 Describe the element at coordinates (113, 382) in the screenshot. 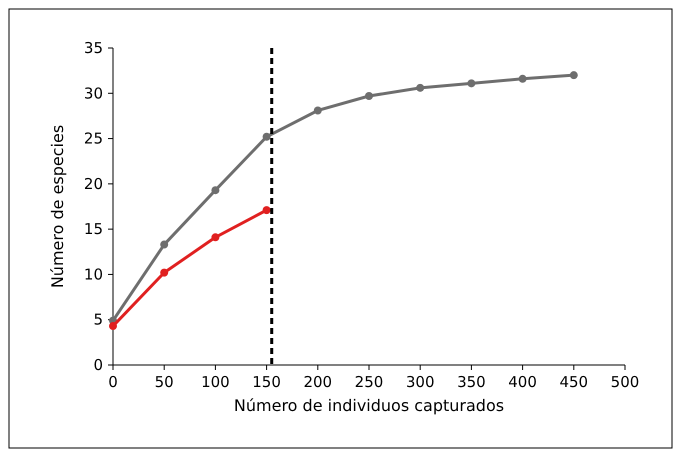

I see `x-tick-label: 0` at that location.